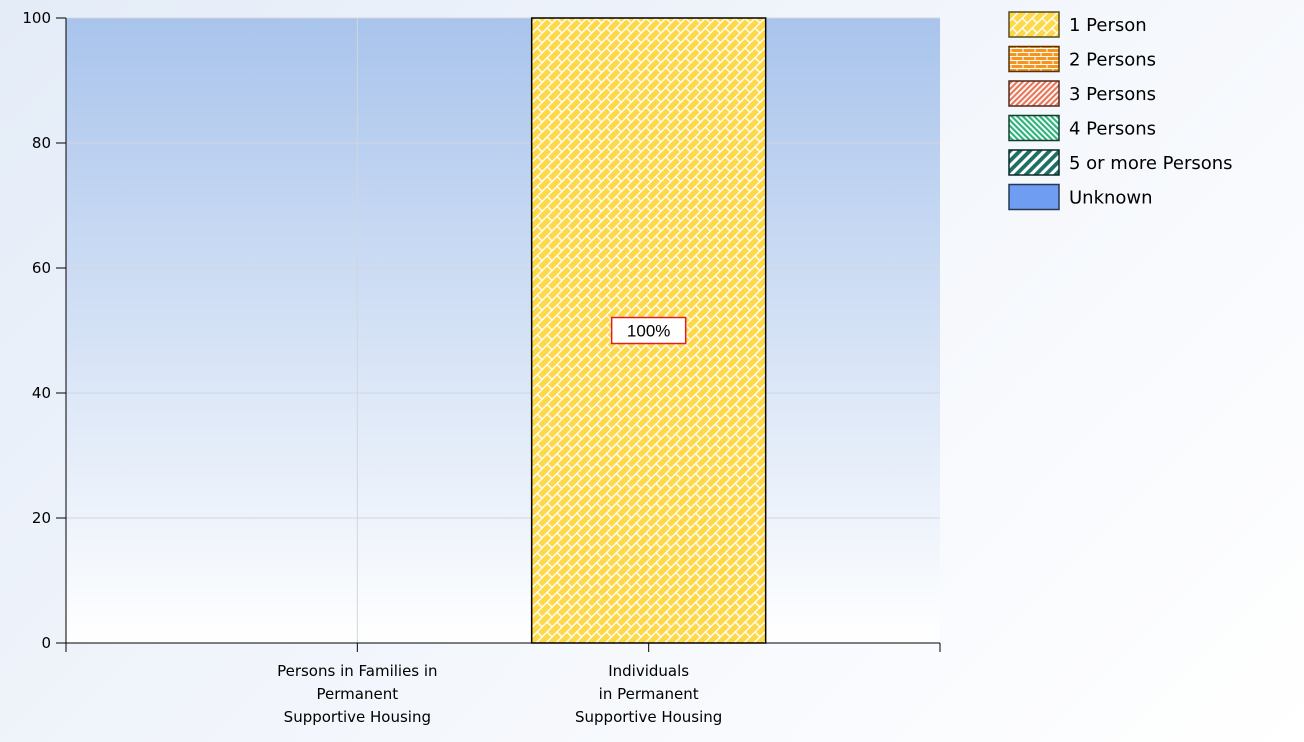  Describe the element at coordinates (1151, 163) in the screenshot. I see `legend-label: 5 or more Persons` at that location.